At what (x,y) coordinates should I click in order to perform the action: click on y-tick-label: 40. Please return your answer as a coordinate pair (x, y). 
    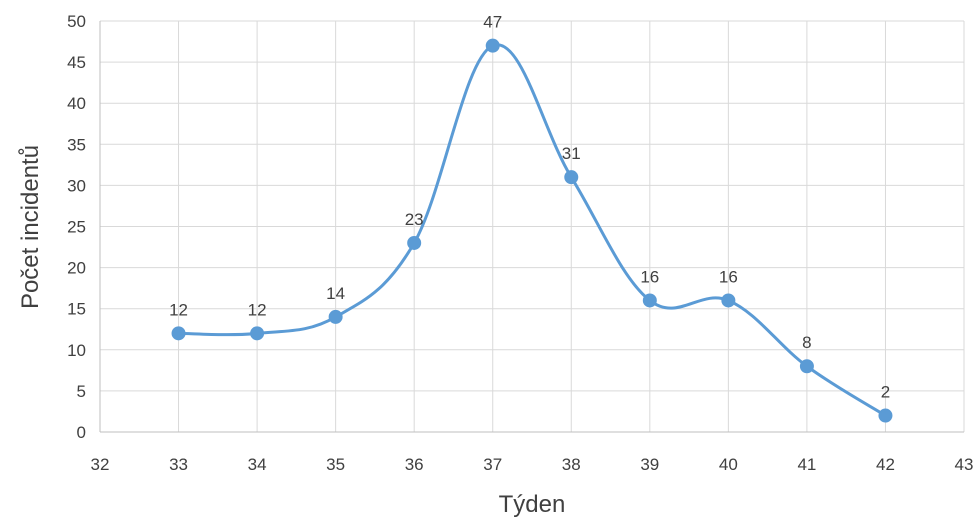
    Looking at the image, I should click on (76, 103).